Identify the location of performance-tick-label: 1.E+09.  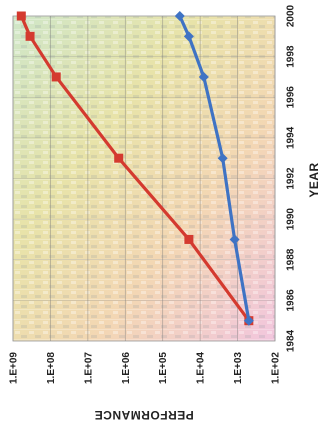
(14, 368).